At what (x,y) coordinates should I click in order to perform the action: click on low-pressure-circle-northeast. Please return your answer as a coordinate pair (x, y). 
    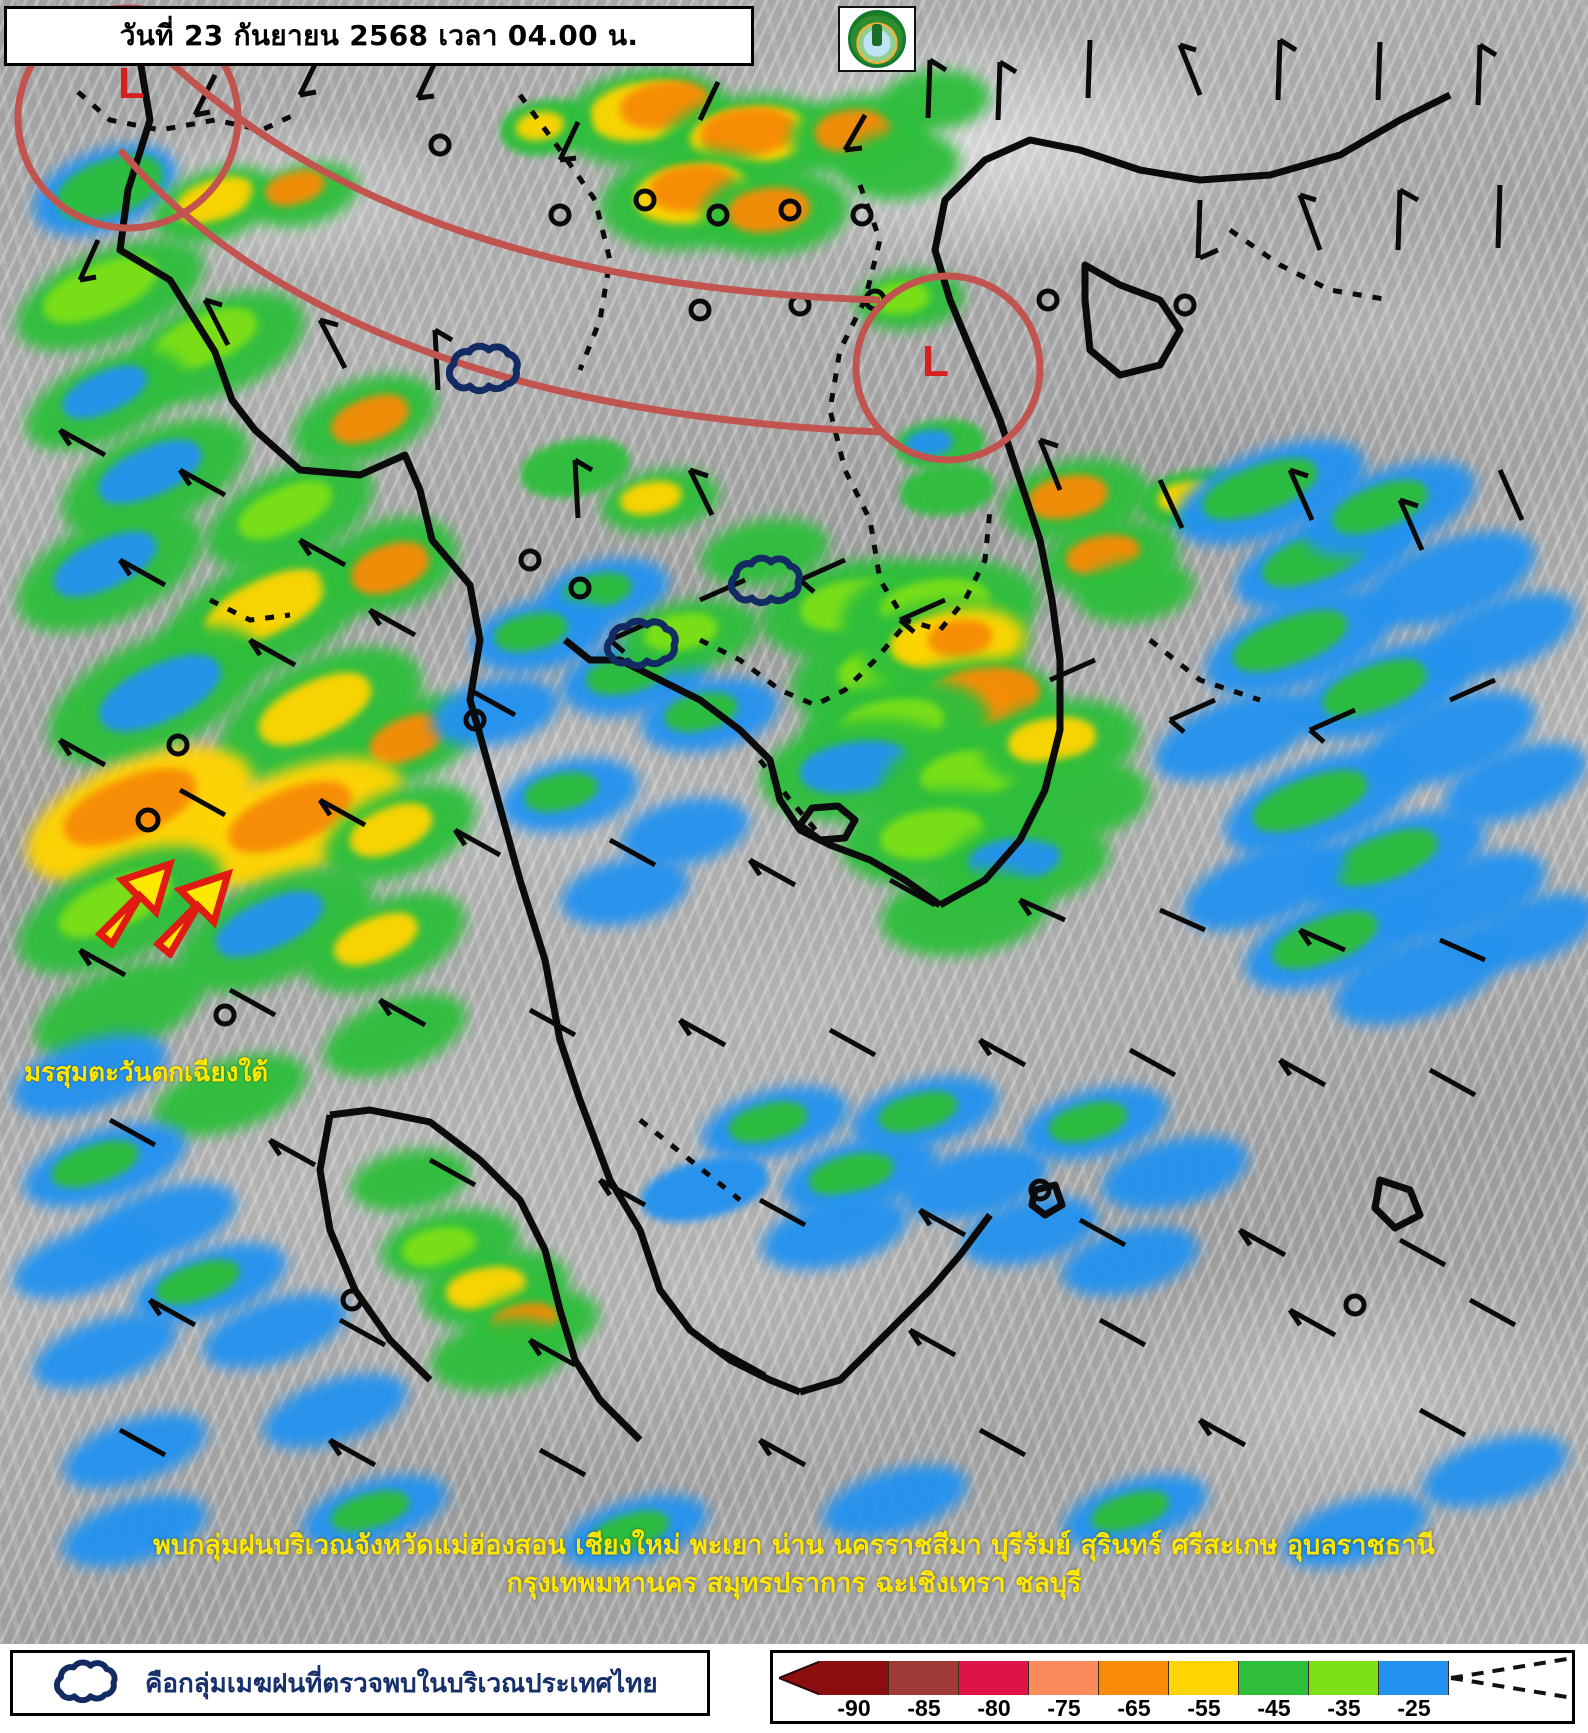
    Looking at the image, I should click on (948, 368).